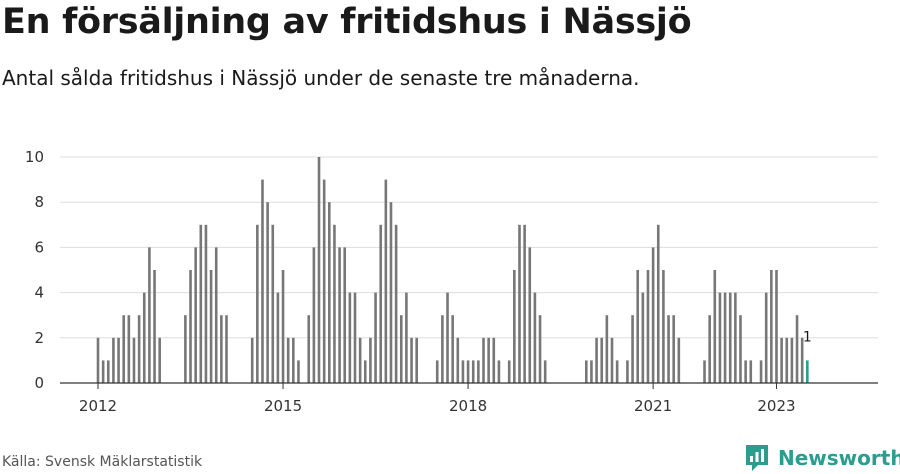 The width and height of the screenshot is (900, 474). I want to click on x-tick-label: 2018, so click(468, 406).